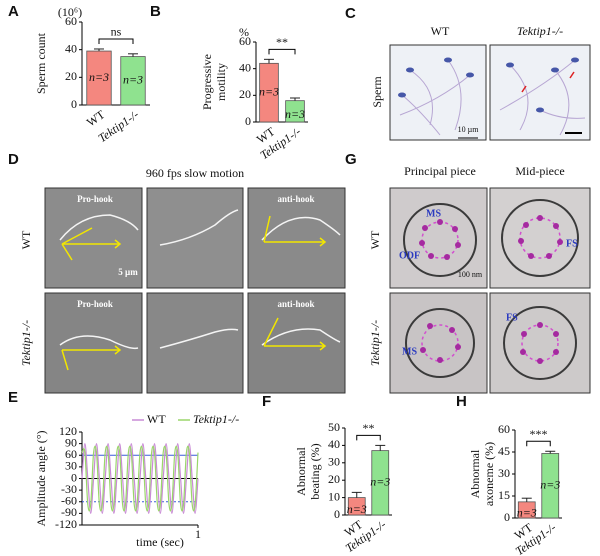  Describe the element at coordinates (334, 479) in the screenshot. I see `y-tick-label: 20` at that location.